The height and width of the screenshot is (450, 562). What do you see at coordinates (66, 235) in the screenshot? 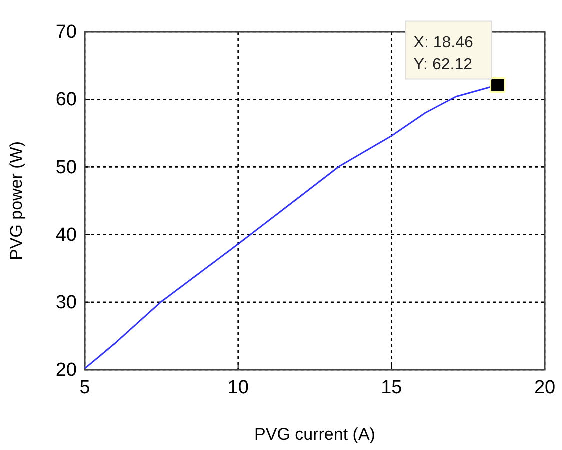
I see `y-tick-label: 40` at bounding box center [66, 235].